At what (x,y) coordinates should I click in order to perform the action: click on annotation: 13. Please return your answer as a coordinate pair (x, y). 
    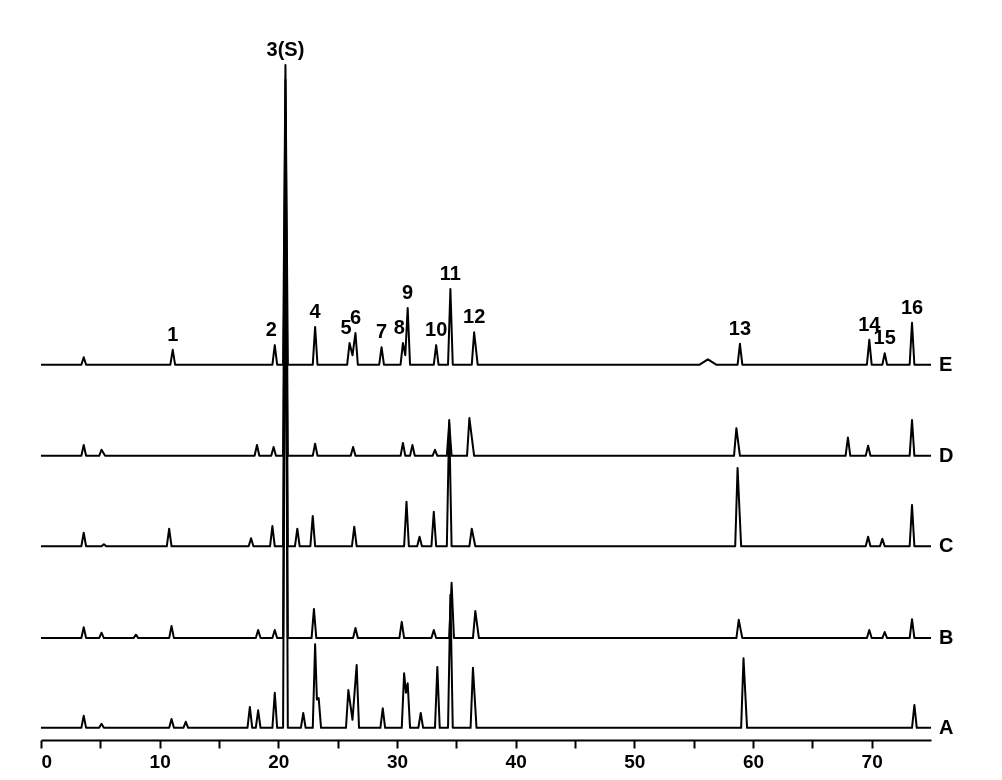
    Looking at the image, I should click on (740, 327).